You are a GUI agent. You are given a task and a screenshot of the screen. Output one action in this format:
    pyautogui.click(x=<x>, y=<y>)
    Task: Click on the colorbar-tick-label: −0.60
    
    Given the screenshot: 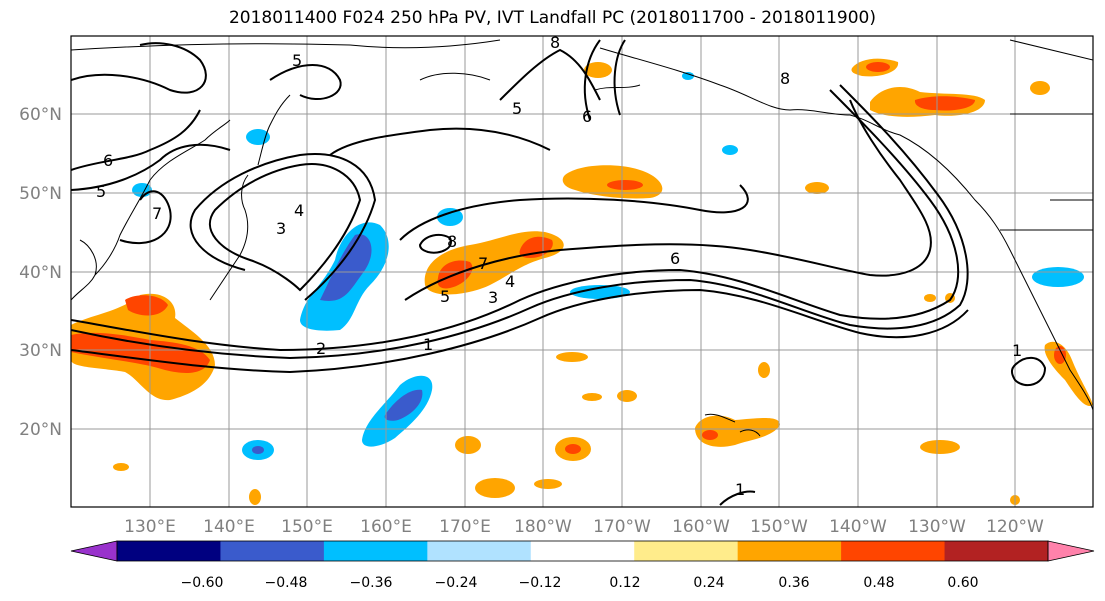 What is the action you would take?
    pyautogui.click(x=202, y=583)
    